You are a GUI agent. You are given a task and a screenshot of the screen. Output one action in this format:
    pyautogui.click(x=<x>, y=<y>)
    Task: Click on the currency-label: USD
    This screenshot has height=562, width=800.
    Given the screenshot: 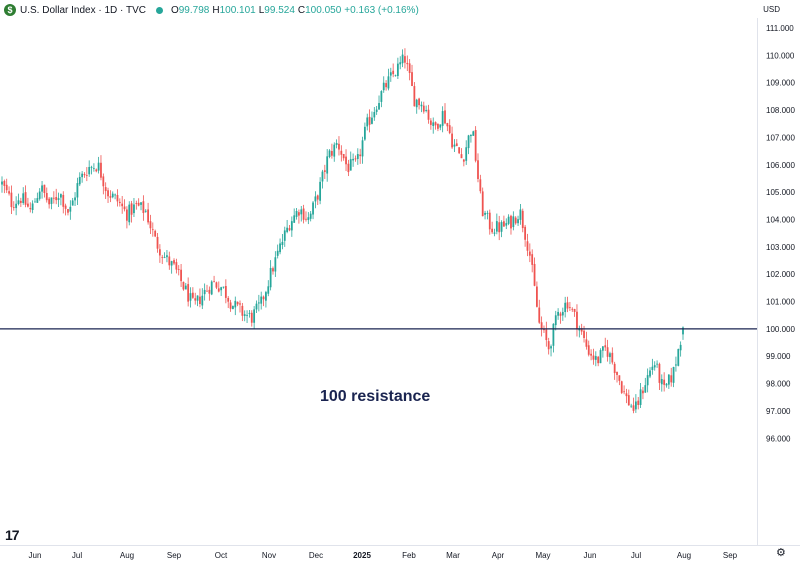 What is the action you would take?
    pyautogui.click(x=771, y=9)
    